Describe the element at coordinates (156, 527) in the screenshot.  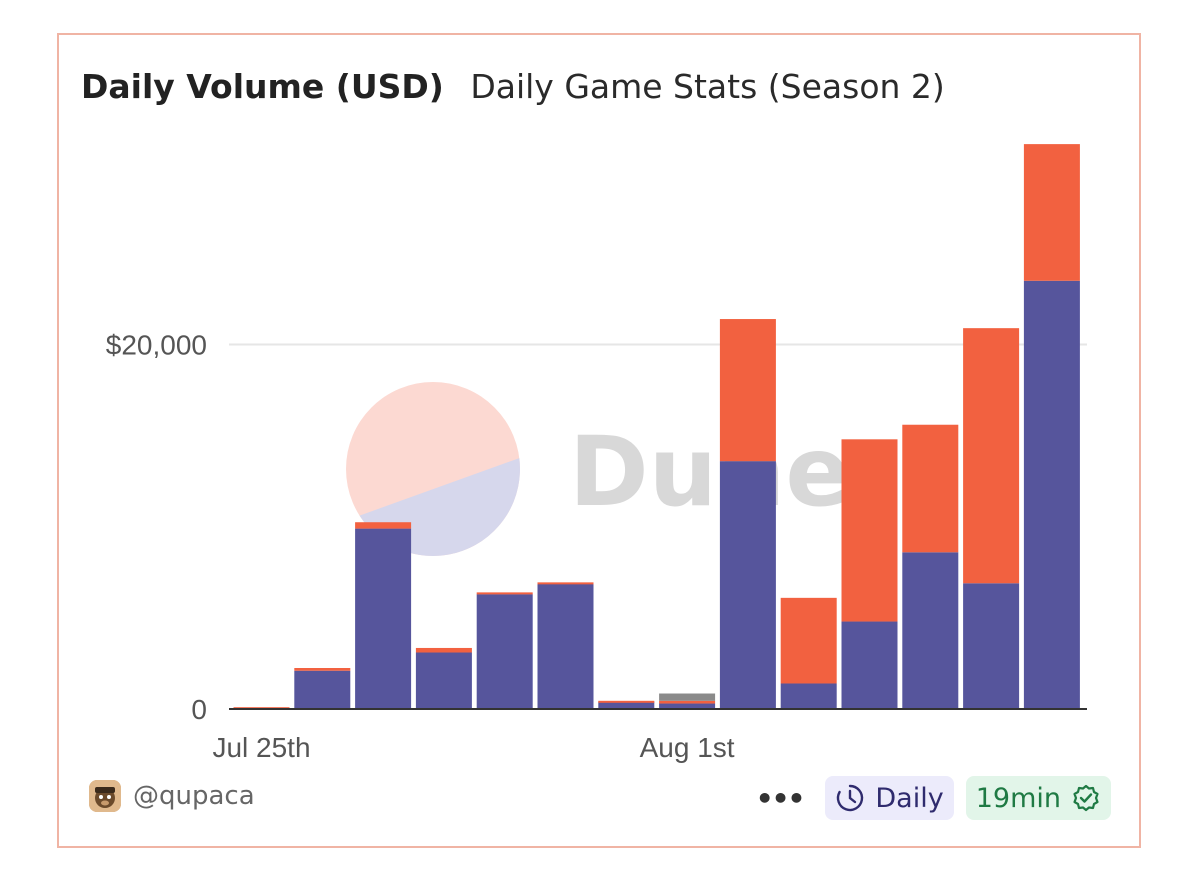
I see `y-axis: 0 $20,000` at that location.